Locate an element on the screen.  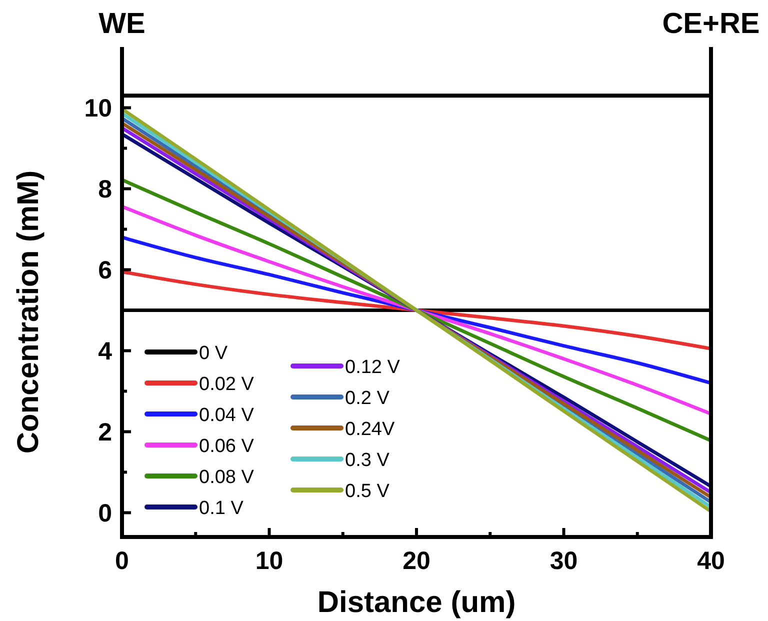
x-tick-label: 30 is located at coordinates (564, 561).